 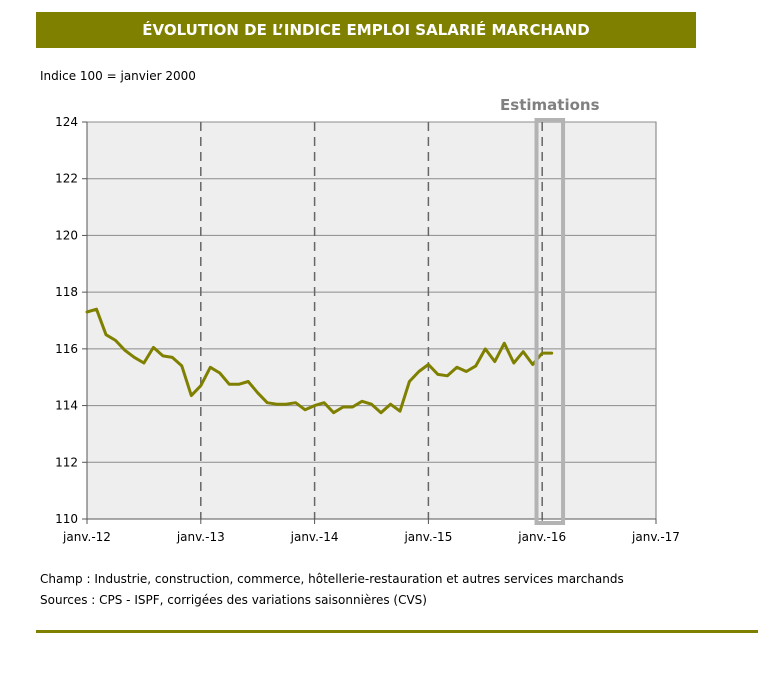 I want to click on estimations-label: Estimations, so click(x=550, y=105).